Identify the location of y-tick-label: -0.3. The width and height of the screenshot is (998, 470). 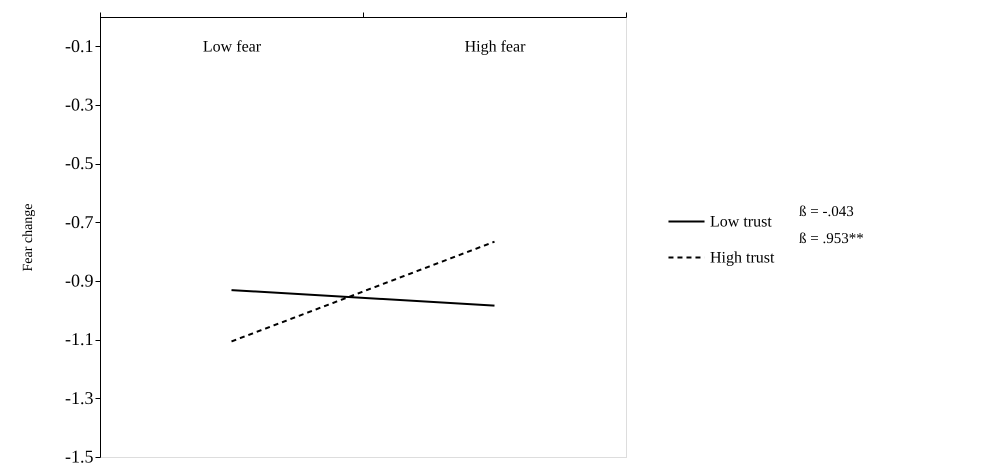
(79, 104).